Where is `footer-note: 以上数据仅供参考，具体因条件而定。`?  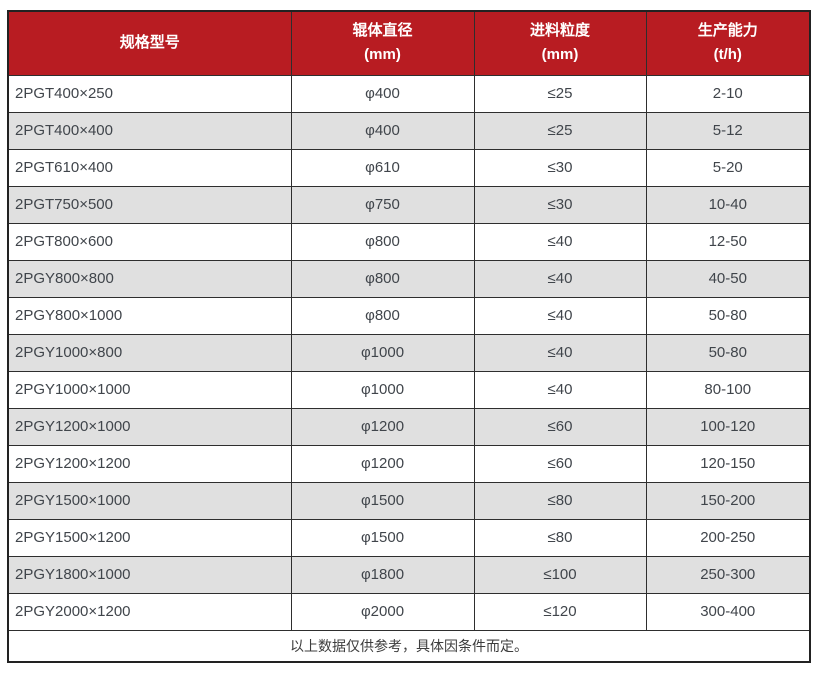 footer-note: 以上数据仅供参考，具体因条件而定。 is located at coordinates (409, 646).